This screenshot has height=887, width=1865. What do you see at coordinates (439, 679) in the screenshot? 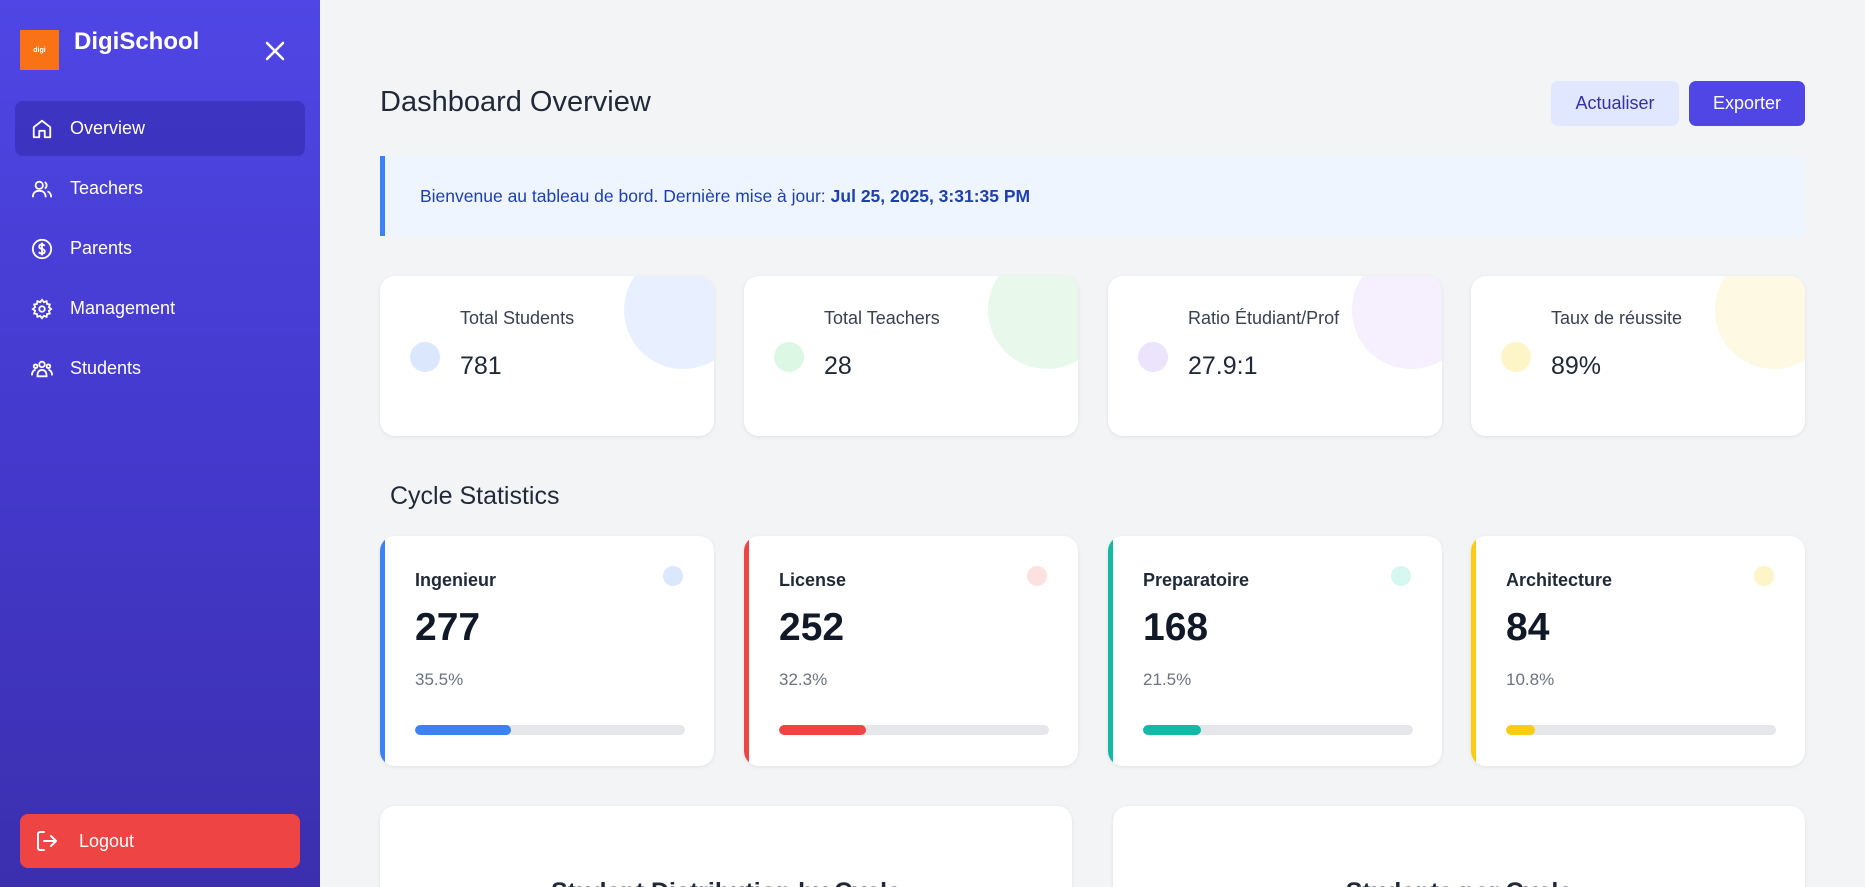
I see `cycle-percent: 35.5%` at bounding box center [439, 679].